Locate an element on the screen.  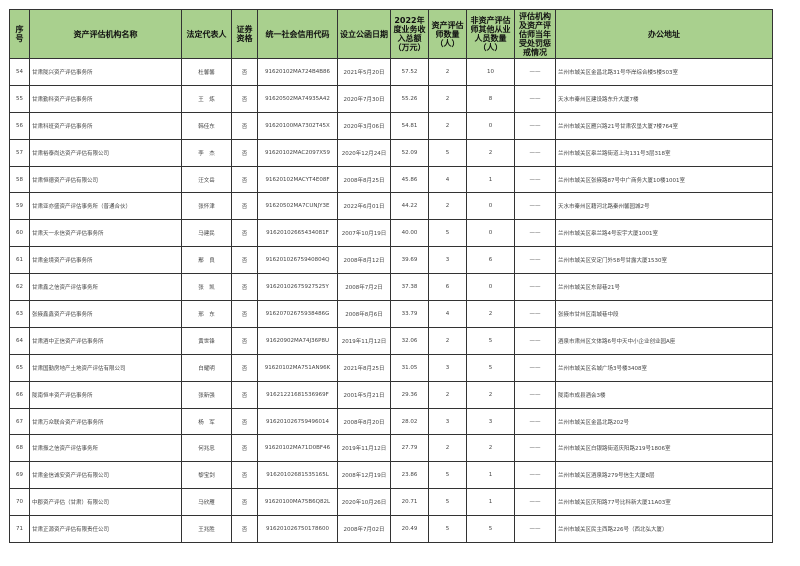
cell-index: 61 is located at coordinates (19, 260).